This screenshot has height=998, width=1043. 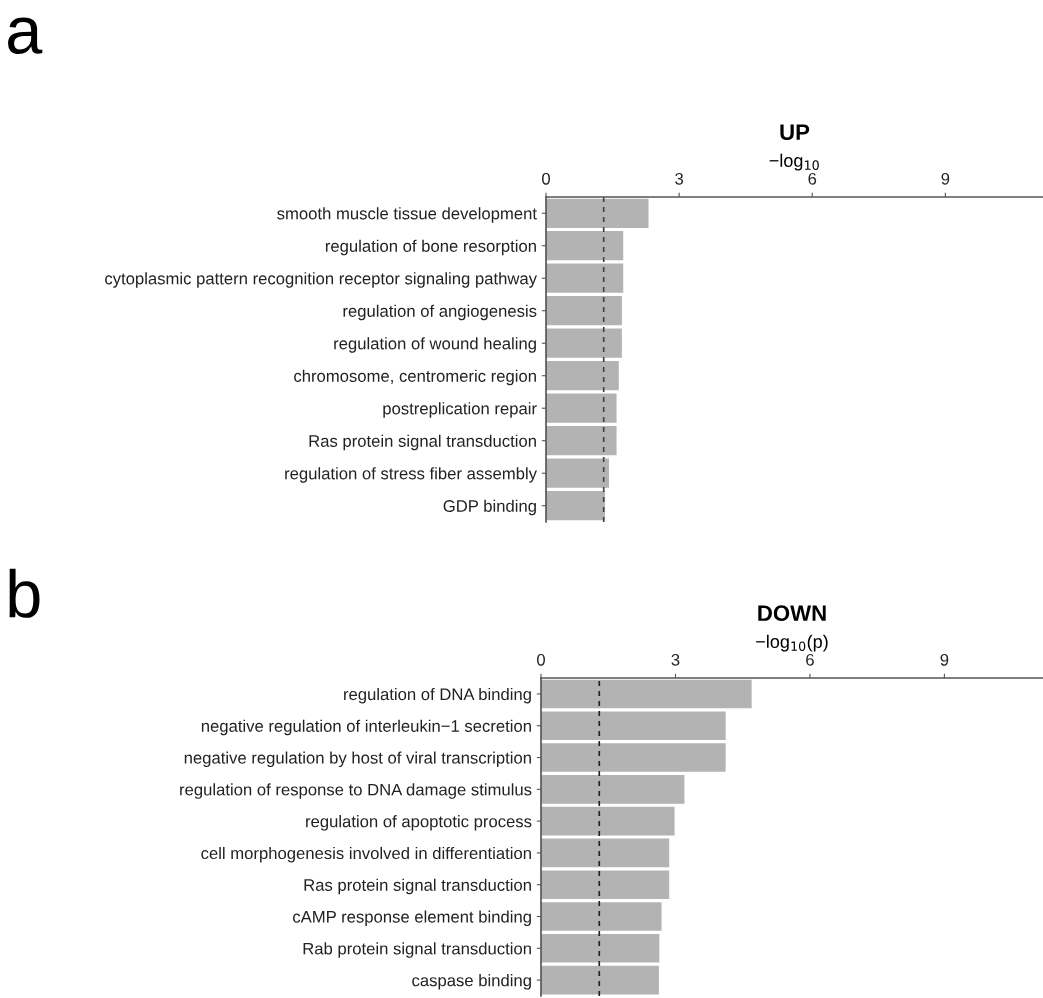 What do you see at coordinates (437, 695) in the screenshot?
I see `y-tick-label: regulation of DNA binding` at bounding box center [437, 695].